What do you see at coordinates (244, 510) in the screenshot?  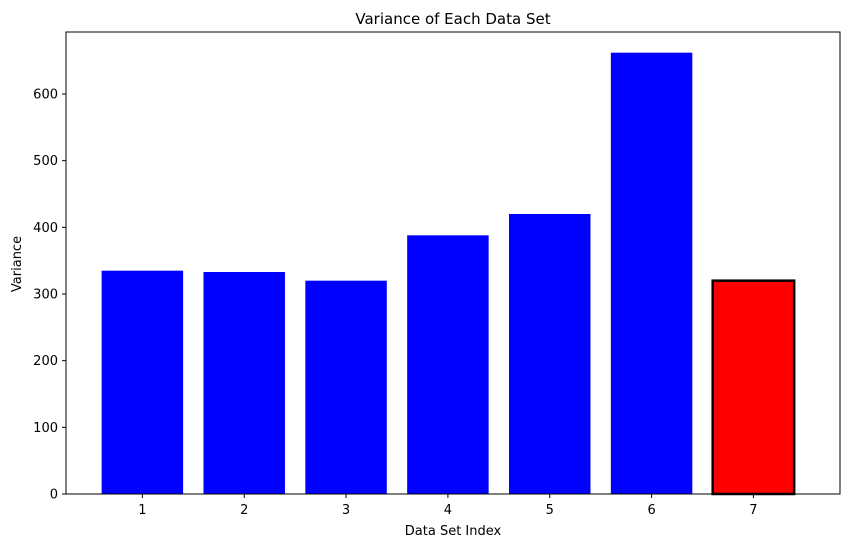 I see `x-tick-label: 2` at bounding box center [244, 510].